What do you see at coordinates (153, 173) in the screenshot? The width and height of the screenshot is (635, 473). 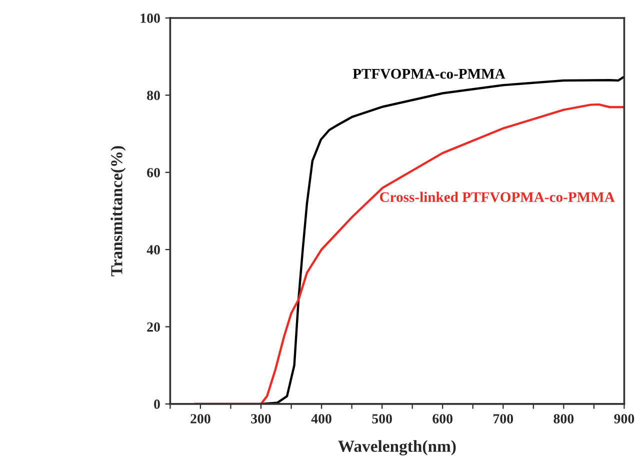 I see `y-tick-label: 60` at bounding box center [153, 173].